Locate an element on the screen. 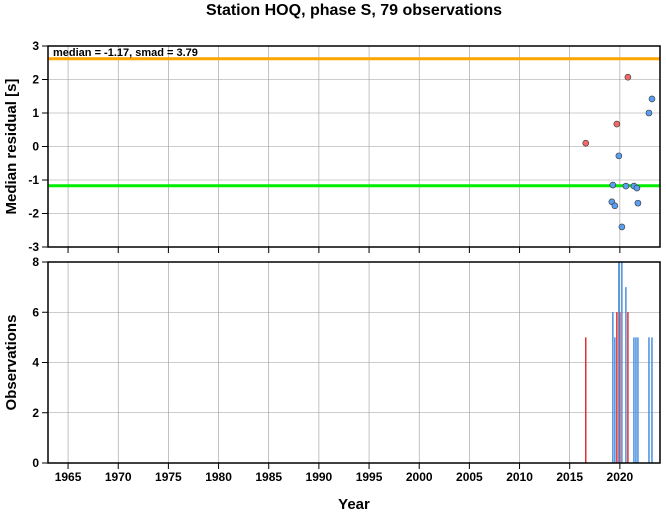  y-axis-label: Observations is located at coordinates (11, 363).